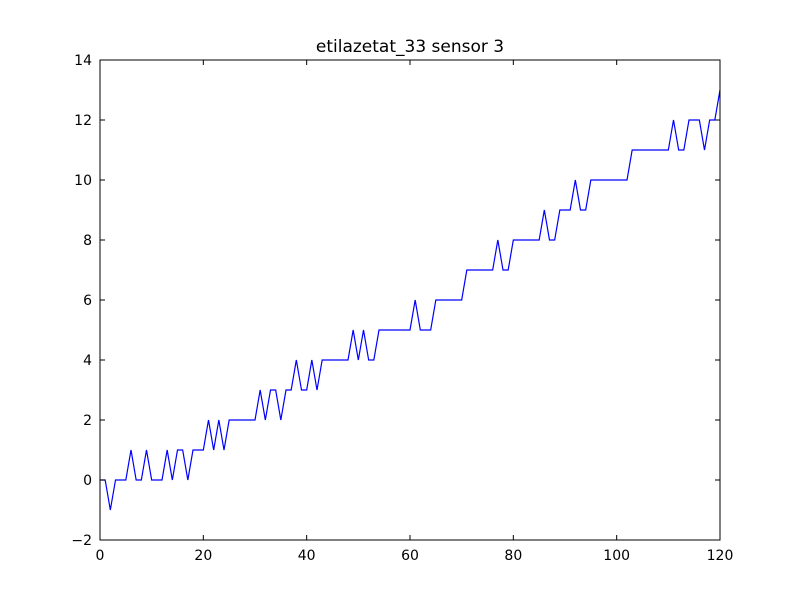 The width and height of the screenshot is (800, 600). What do you see at coordinates (81, 541) in the screenshot?
I see `y-tick-label: −2` at bounding box center [81, 541].